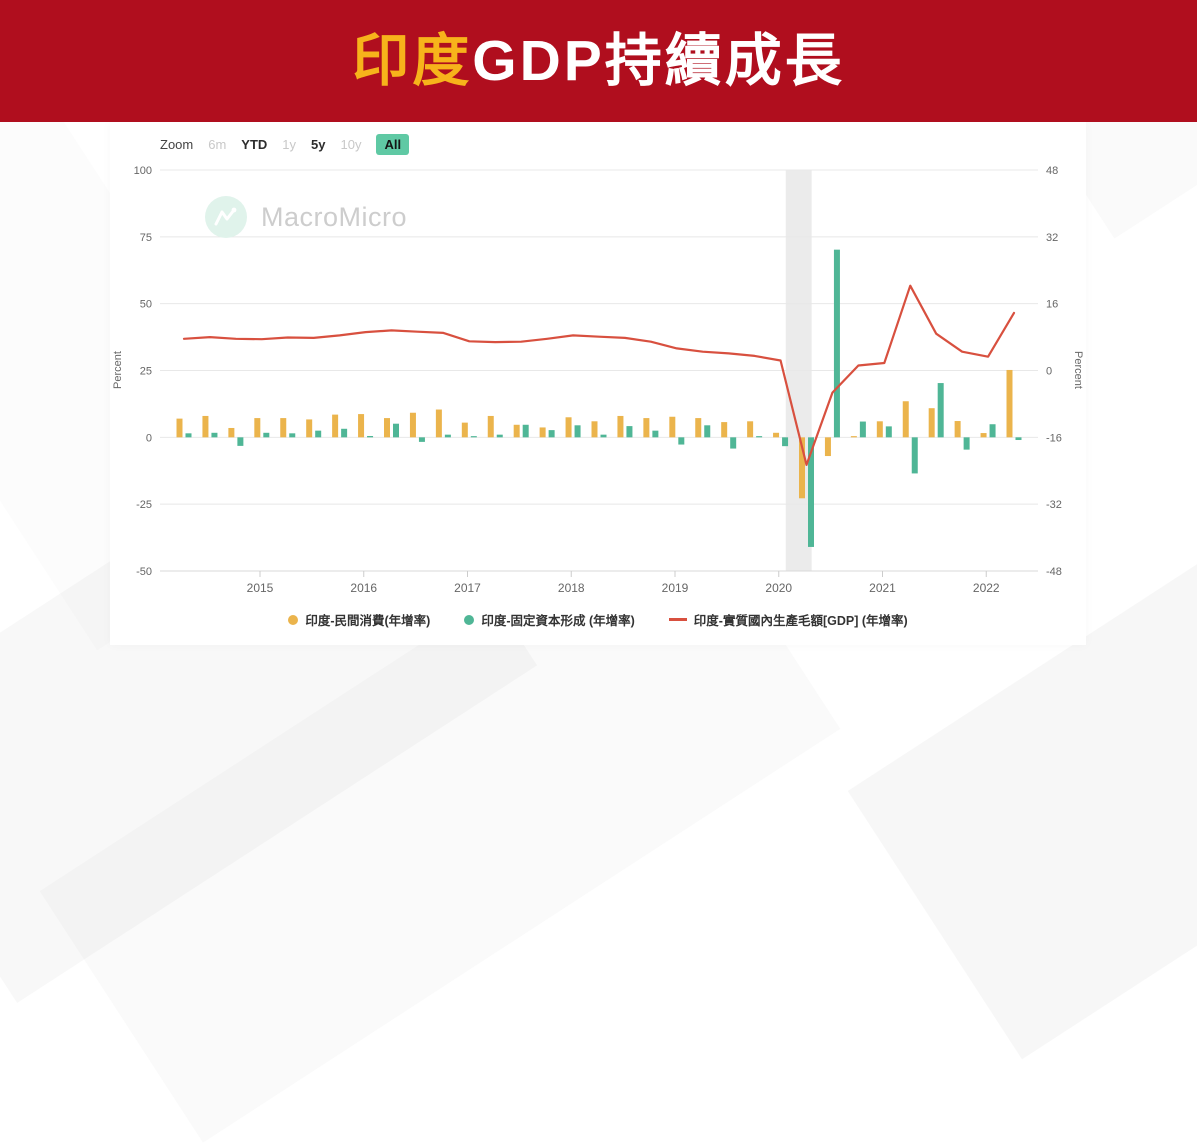  What do you see at coordinates (260, 588) in the screenshot?
I see `x-axis-tick-label: 2015` at bounding box center [260, 588].